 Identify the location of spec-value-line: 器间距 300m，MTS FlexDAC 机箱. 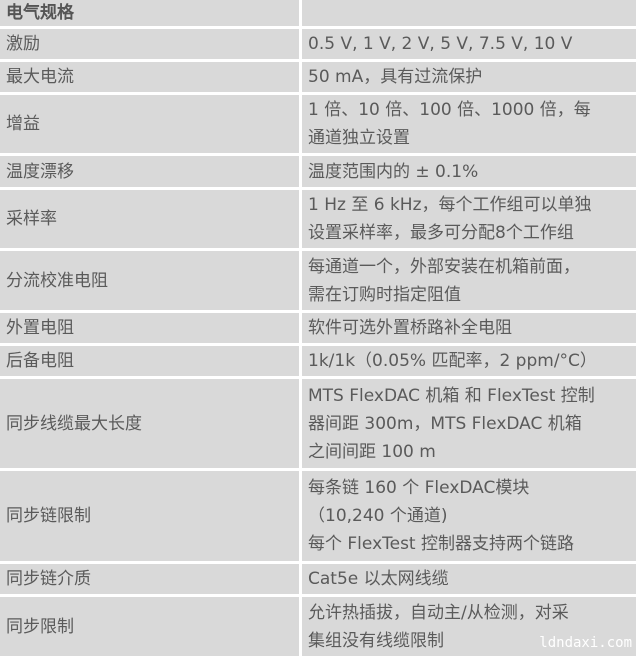
(469, 424).